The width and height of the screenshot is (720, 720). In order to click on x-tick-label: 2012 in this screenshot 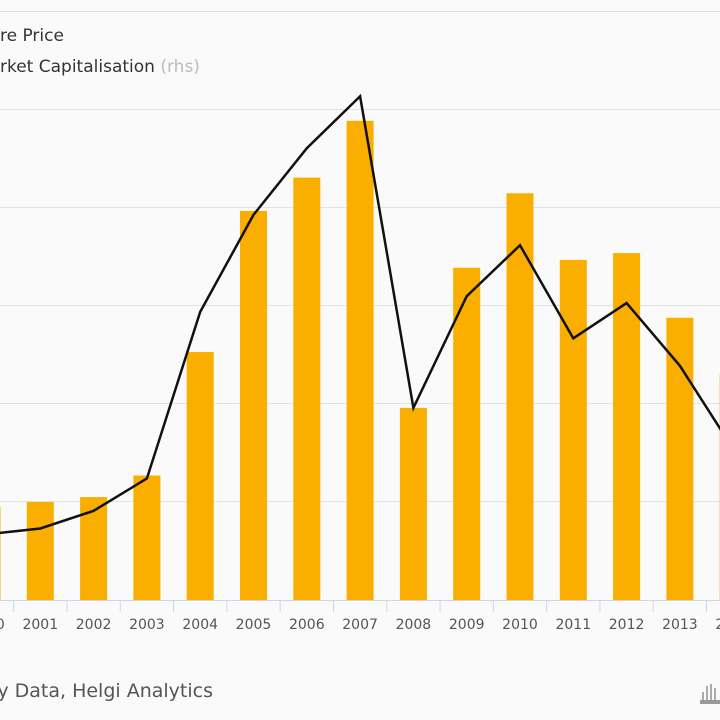, I will do `click(627, 625)`.